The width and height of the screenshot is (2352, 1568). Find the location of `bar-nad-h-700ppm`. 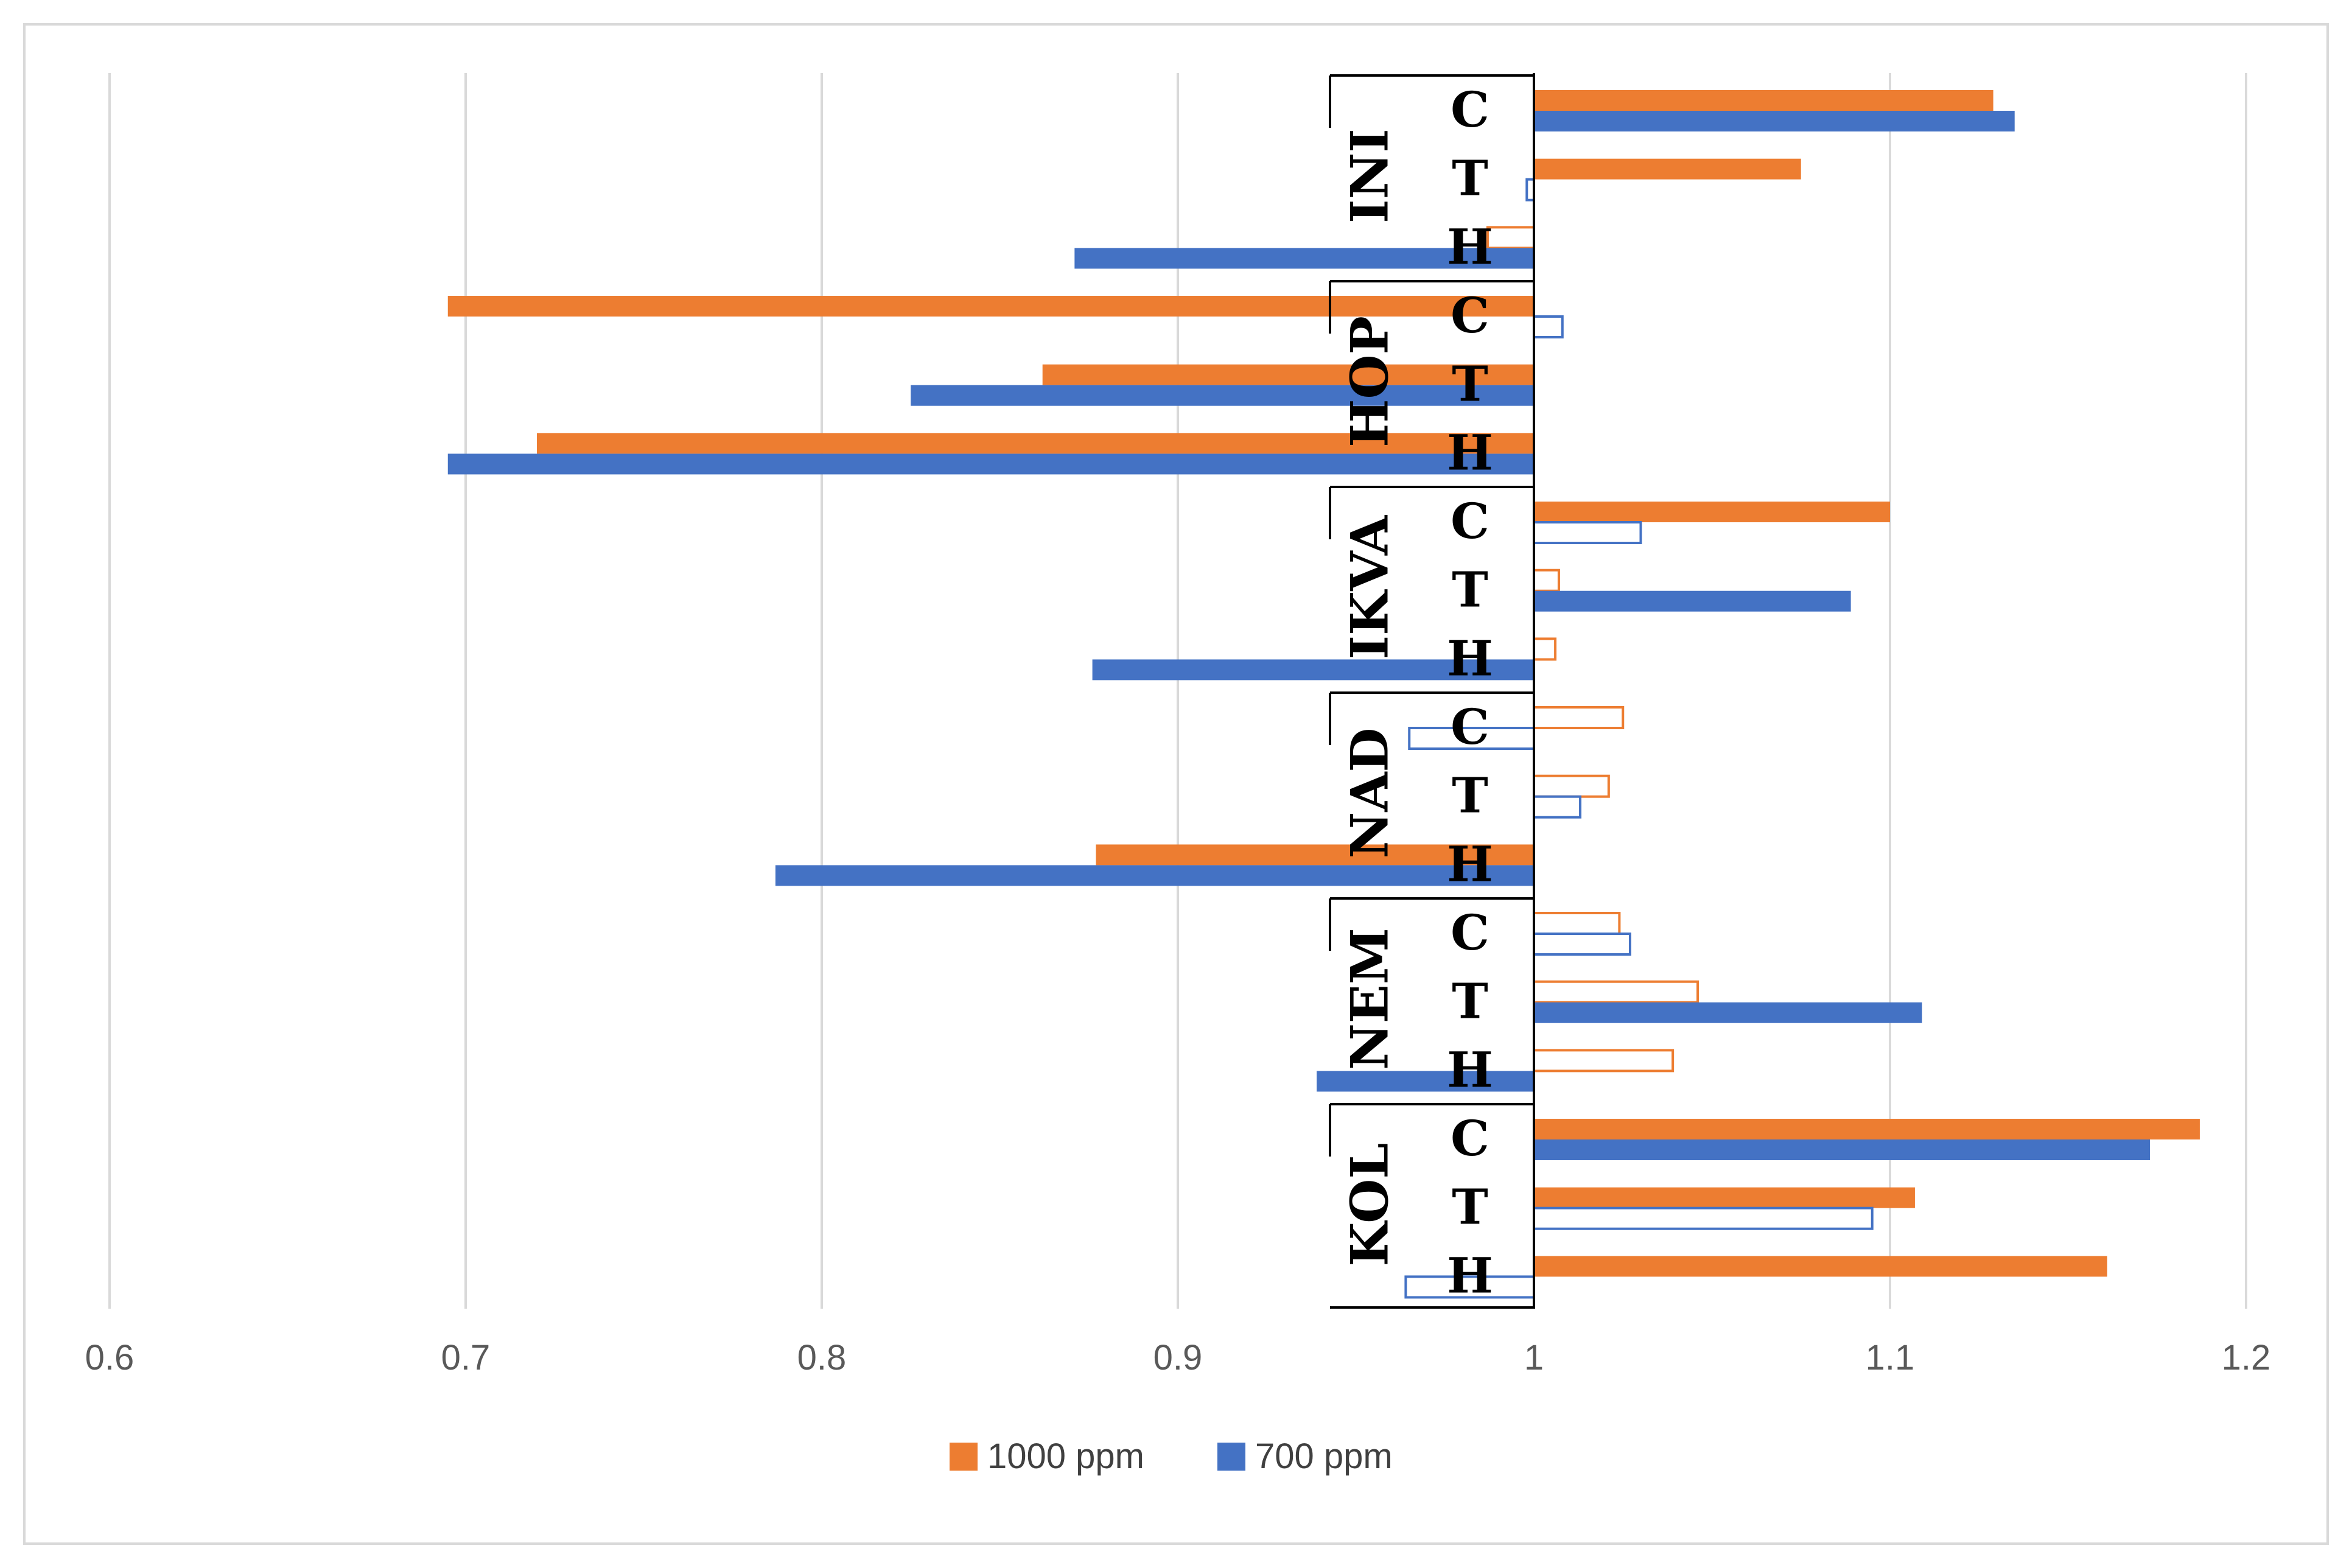

bar-nad-h-700ppm is located at coordinates (1154, 875).